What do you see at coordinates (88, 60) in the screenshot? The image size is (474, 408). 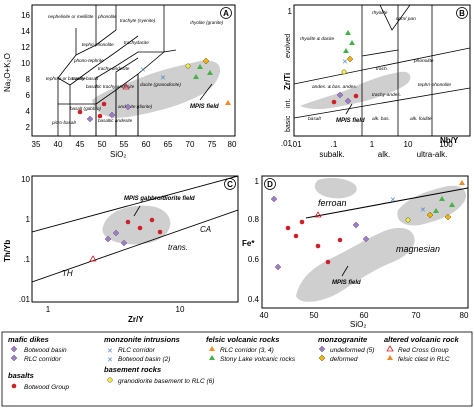 I see `field-phonotephrite: phono-tephrite` at bounding box center [88, 60].